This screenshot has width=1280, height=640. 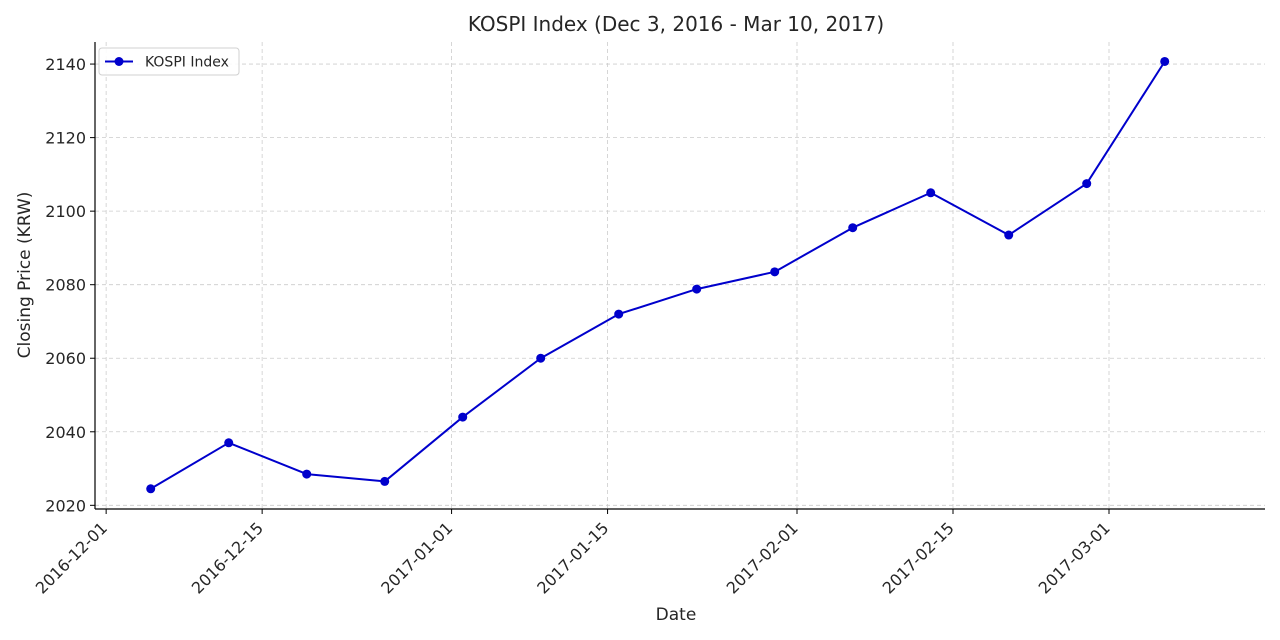 What do you see at coordinates (65, 211) in the screenshot?
I see `y-tick-label: 2100` at bounding box center [65, 211].